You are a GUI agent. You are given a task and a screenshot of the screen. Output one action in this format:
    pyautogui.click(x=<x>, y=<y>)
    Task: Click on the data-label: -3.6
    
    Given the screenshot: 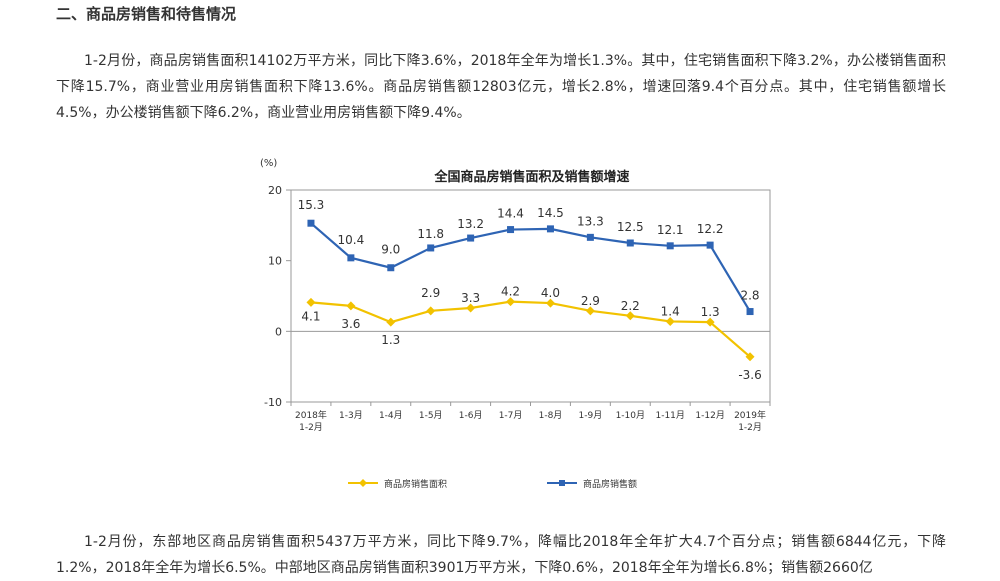 What is the action you would take?
    pyautogui.click(x=749, y=375)
    